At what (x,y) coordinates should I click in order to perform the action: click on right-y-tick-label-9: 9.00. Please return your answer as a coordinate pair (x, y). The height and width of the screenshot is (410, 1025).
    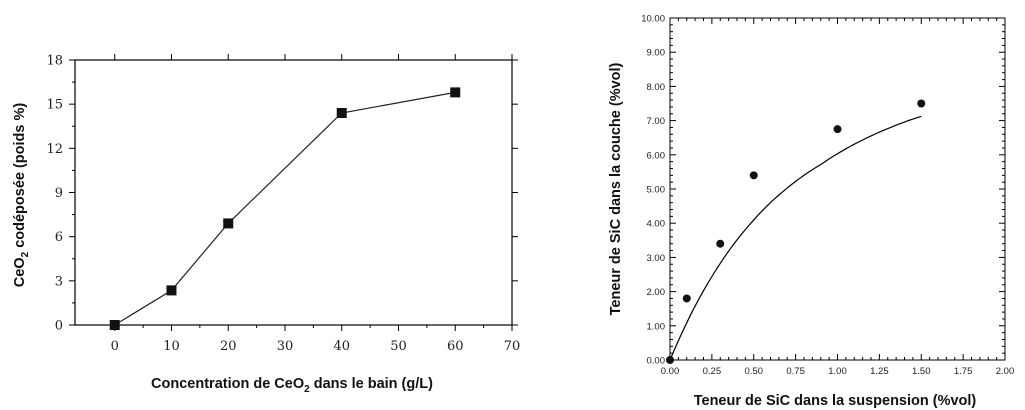
    Looking at the image, I should click on (656, 53).